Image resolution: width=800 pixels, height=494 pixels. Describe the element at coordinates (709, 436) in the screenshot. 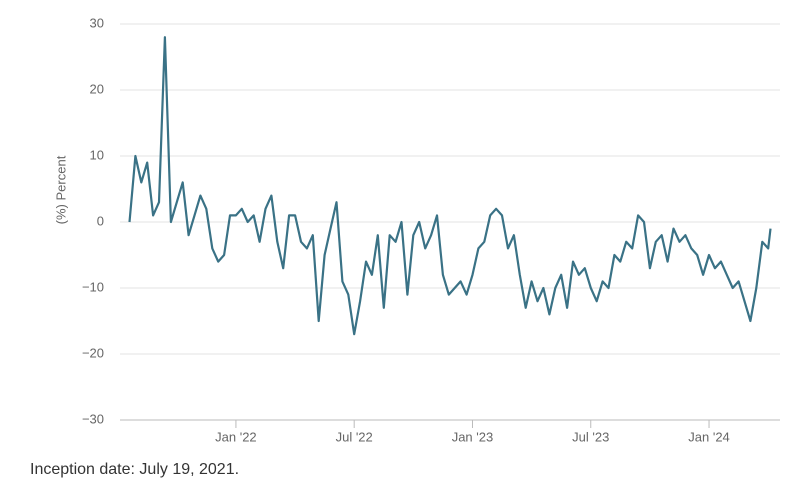

I see `x-tick-label: Jan '24` at that location.